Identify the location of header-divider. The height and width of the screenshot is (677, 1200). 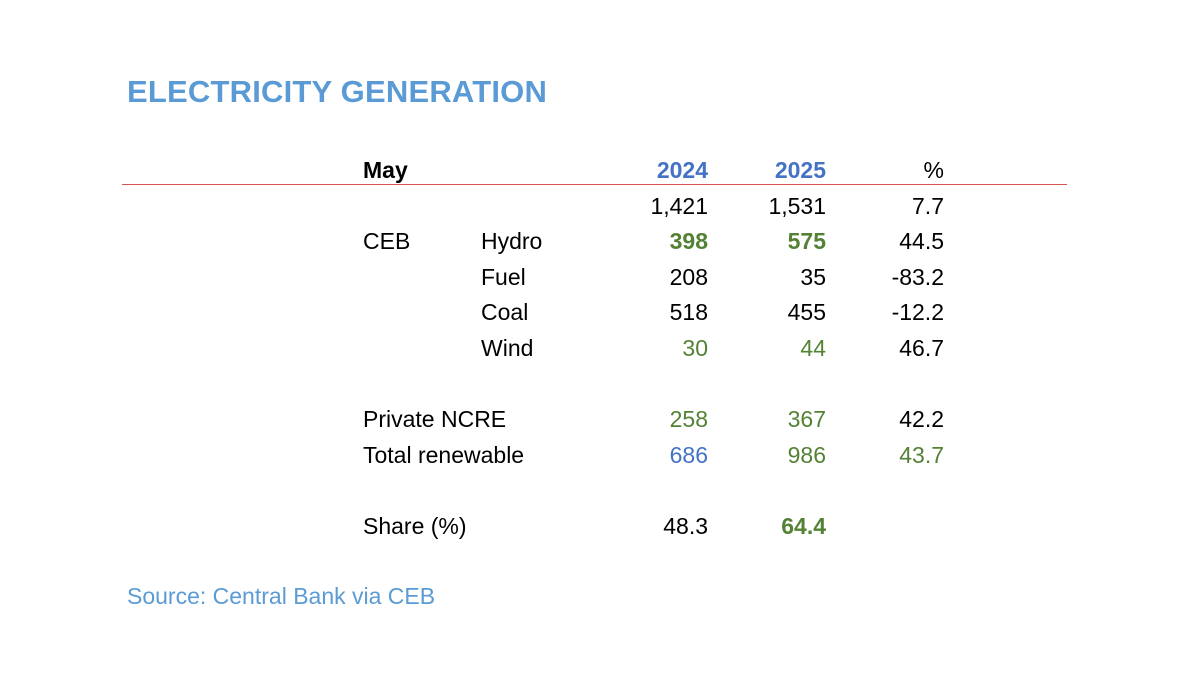
(594, 184).